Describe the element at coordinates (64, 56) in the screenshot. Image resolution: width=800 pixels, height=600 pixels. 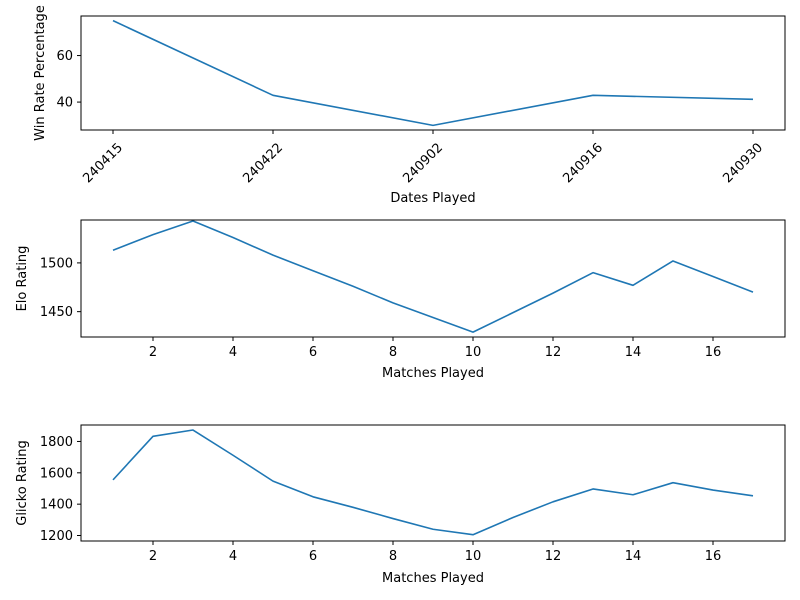
I see `win-rate-y-tick-label: 60` at that location.